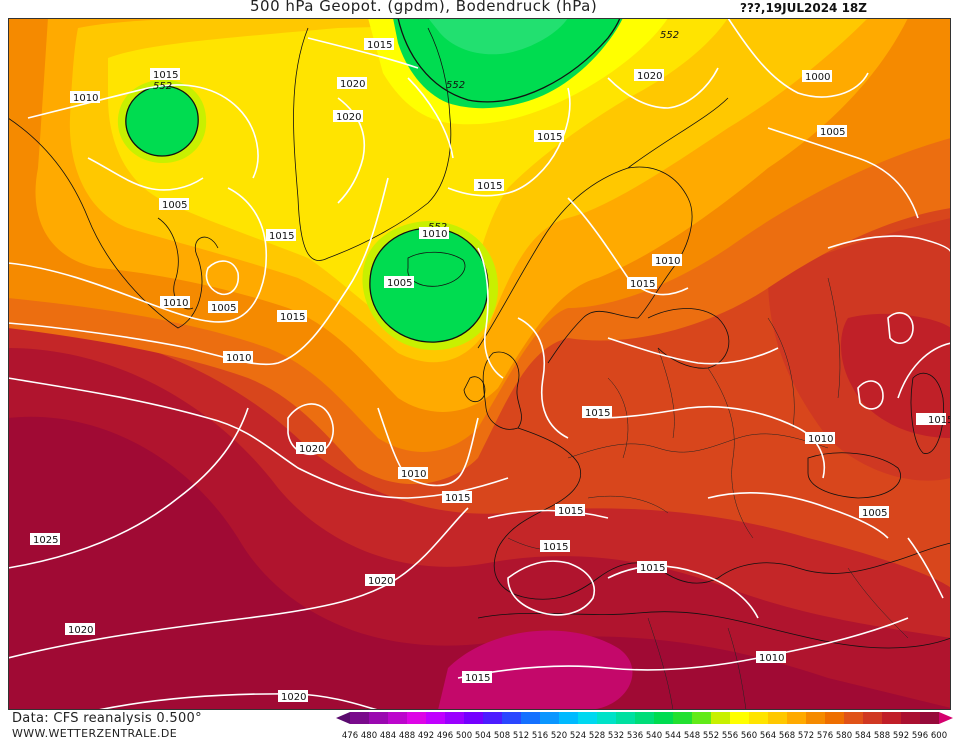 This screenshot has height=741, width=959. Describe the element at coordinates (350, 735) in the screenshot. I see `colorbar-tick-label: 476` at that location.